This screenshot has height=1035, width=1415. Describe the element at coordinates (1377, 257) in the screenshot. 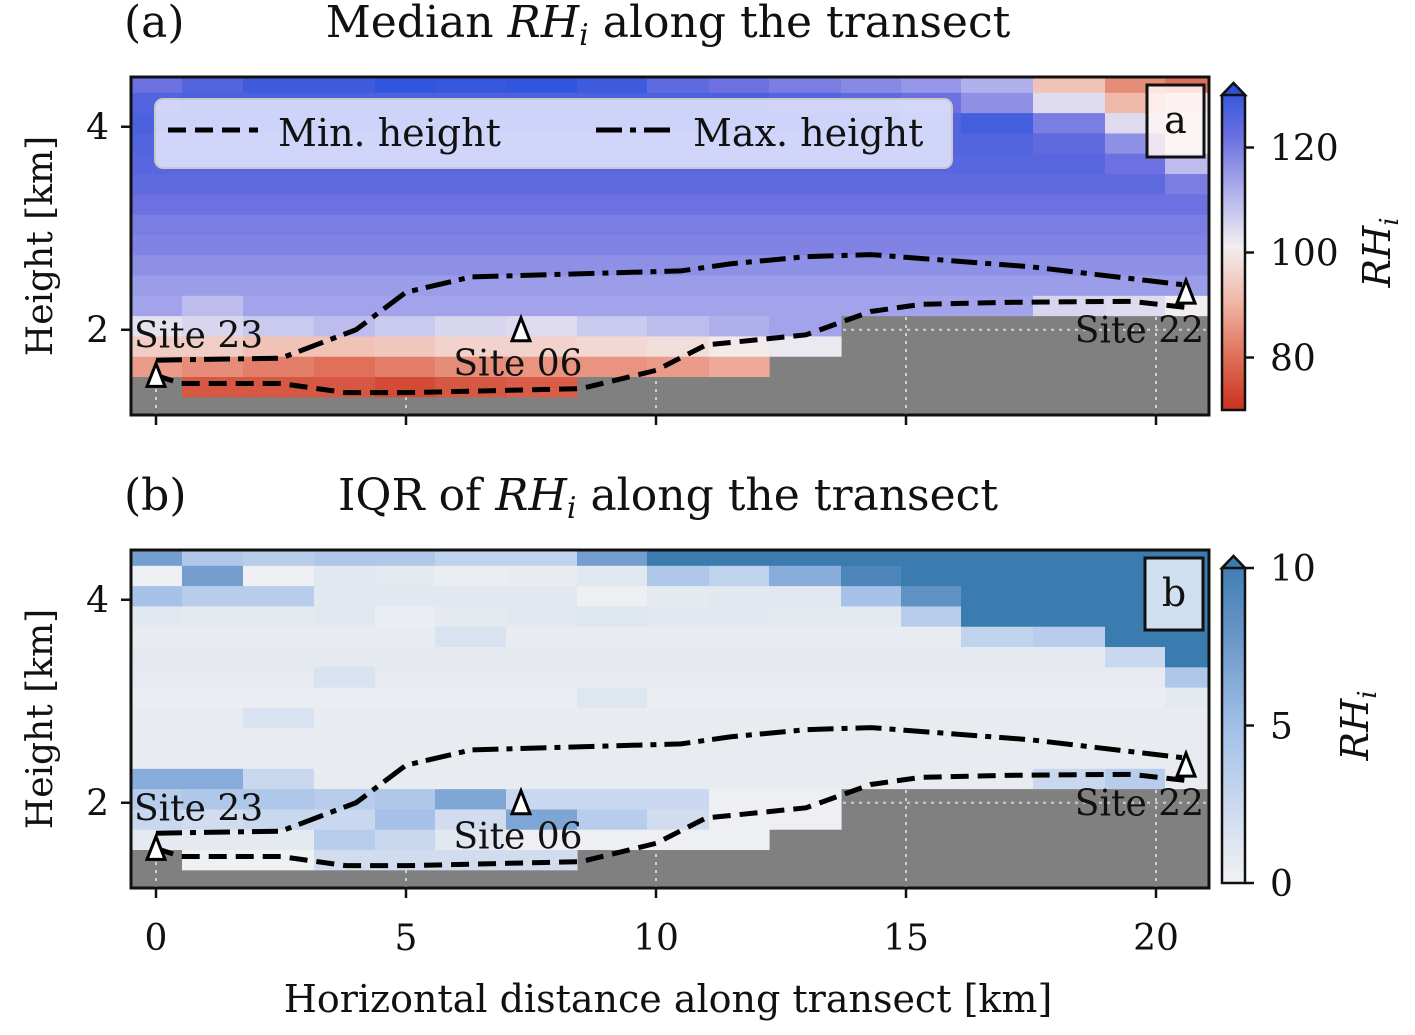

I see `colorbar-label-variable: RH` at that location.